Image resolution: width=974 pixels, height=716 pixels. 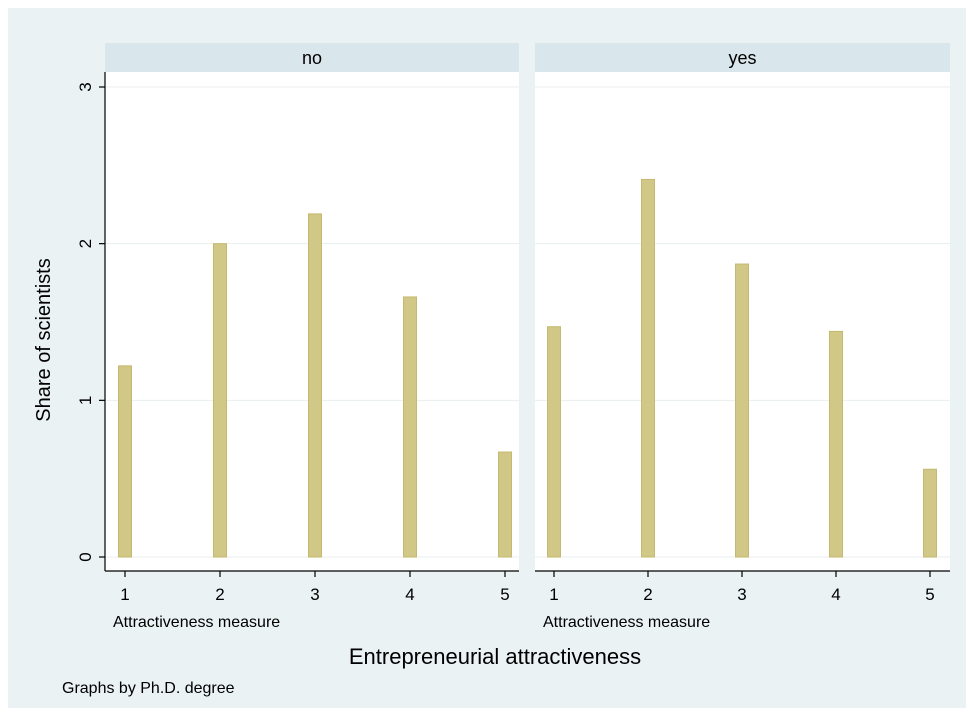 I want to click on y-tick-label: 2, so click(x=85, y=243).